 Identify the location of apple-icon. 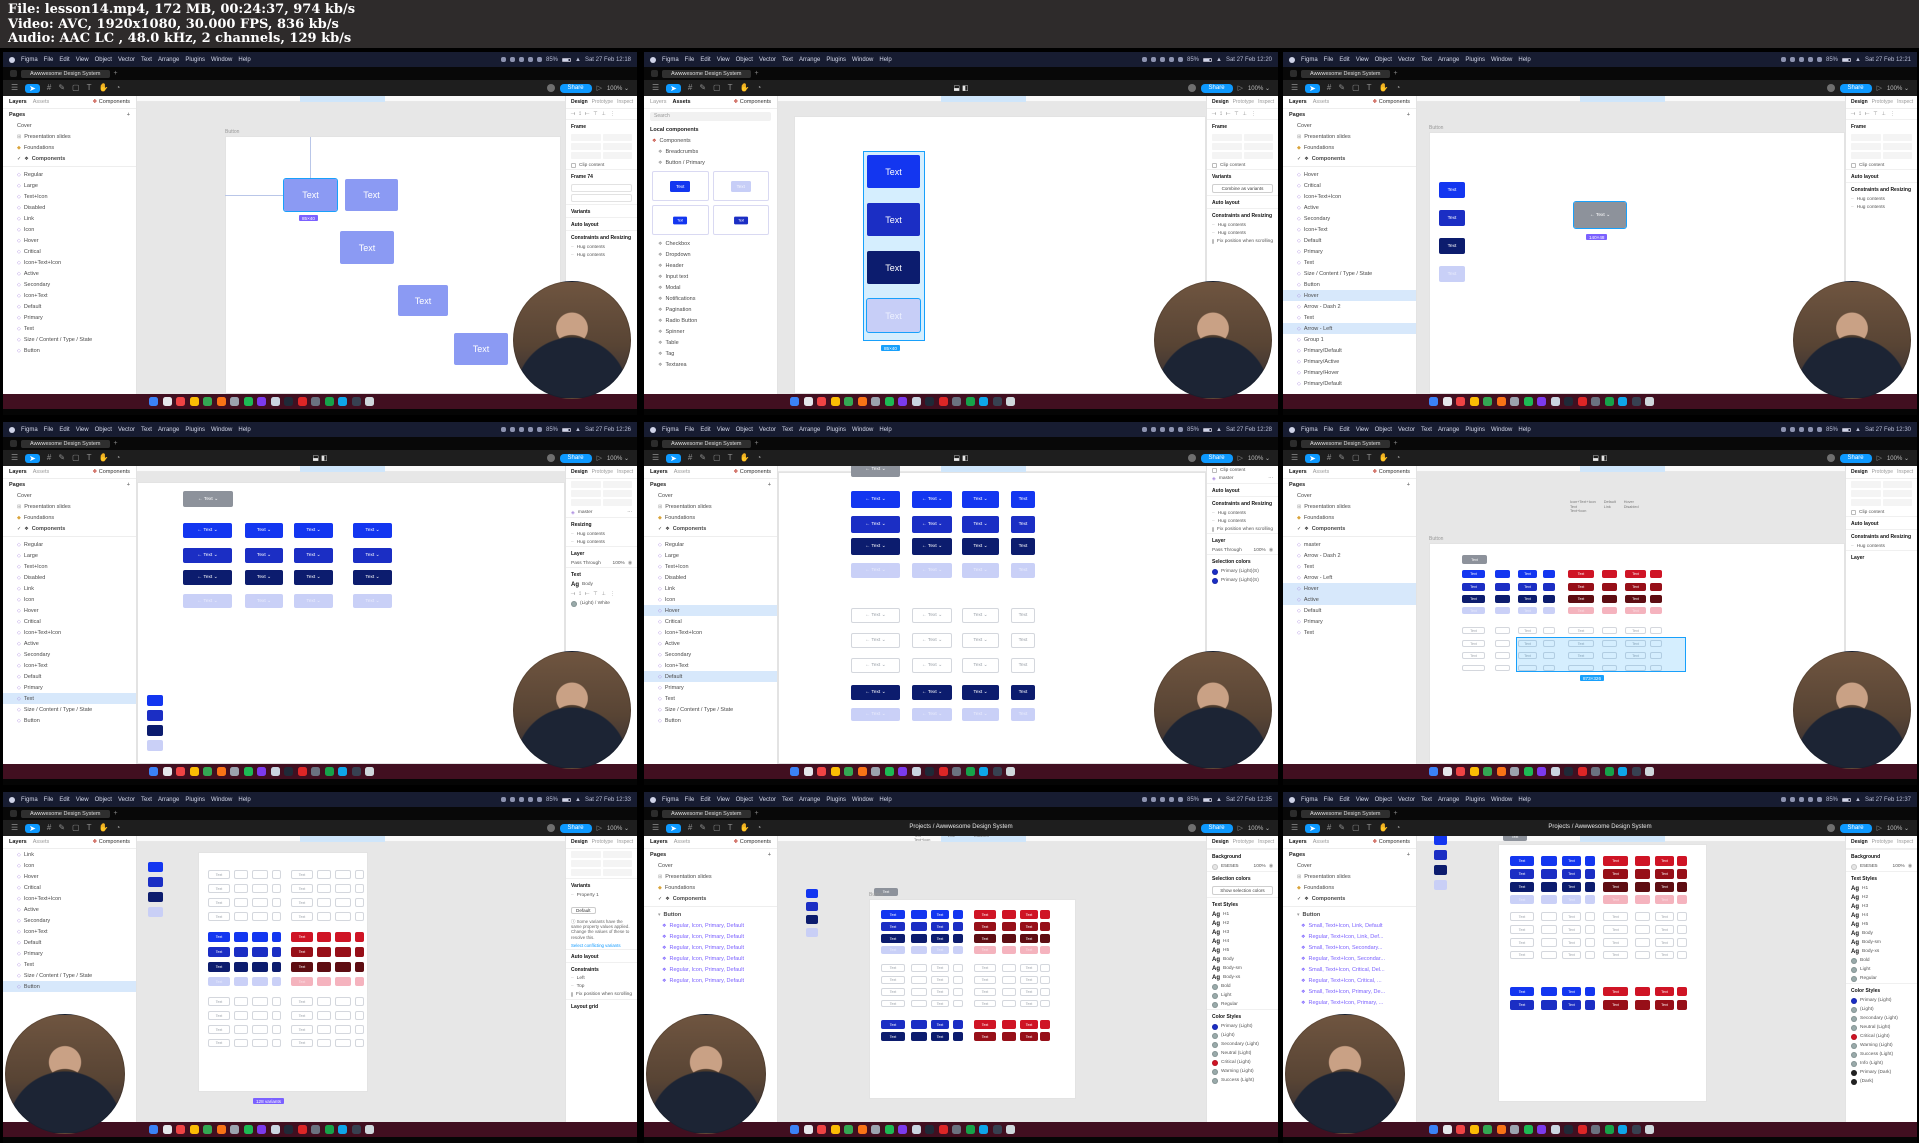
(653, 59).